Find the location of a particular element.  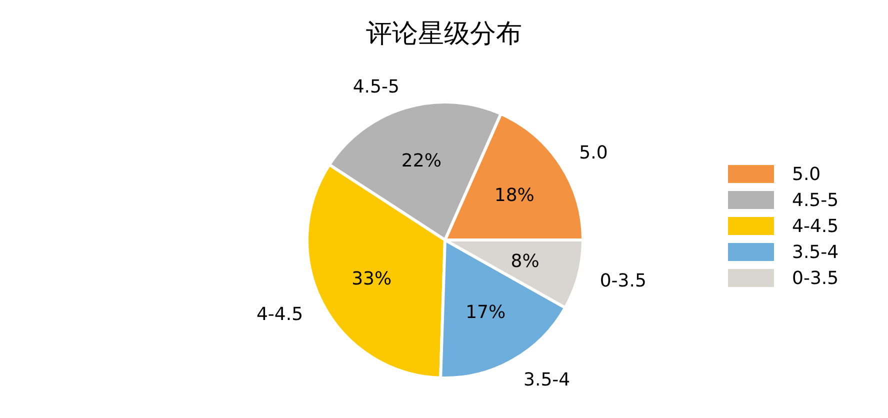

legend-label: 0-3.5 is located at coordinates (815, 278).